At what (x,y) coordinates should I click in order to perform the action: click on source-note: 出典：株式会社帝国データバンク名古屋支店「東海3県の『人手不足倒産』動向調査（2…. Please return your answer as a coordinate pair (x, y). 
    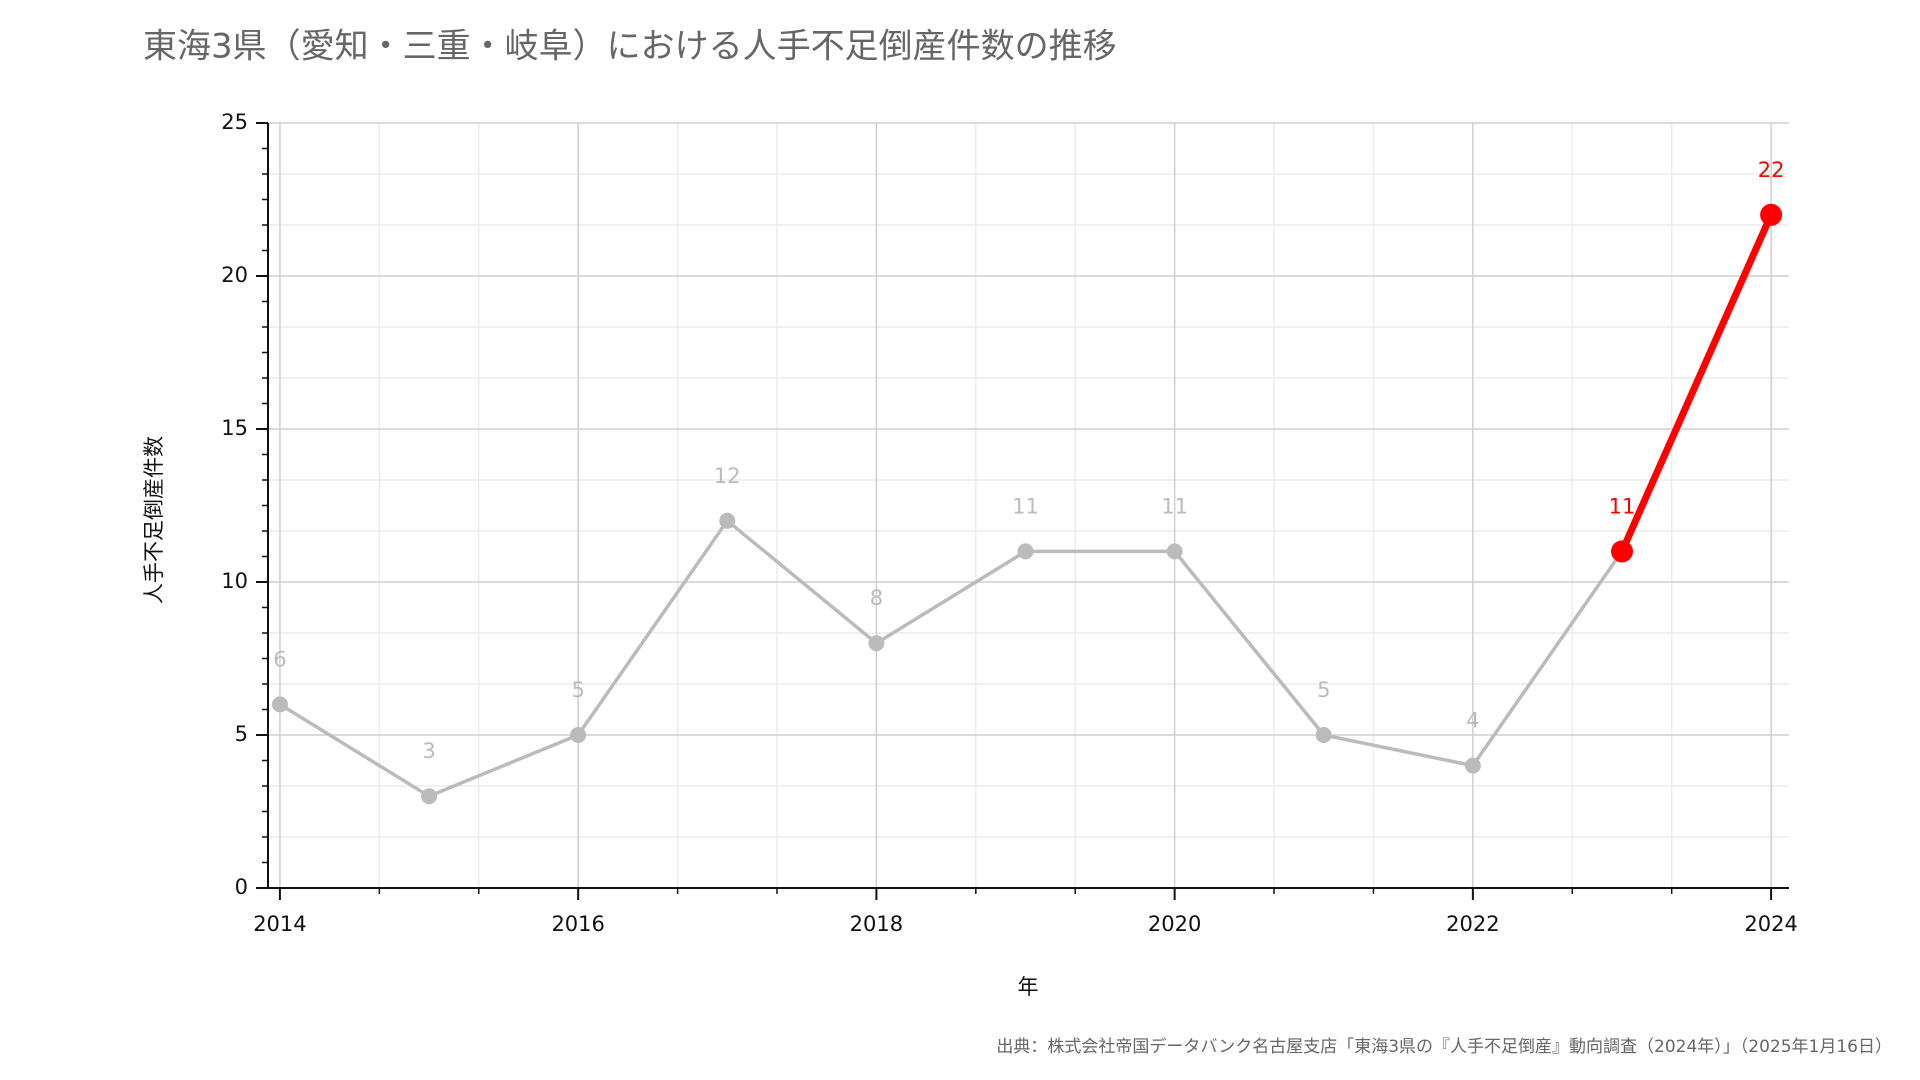
    Looking at the image, I should click on (1444, 1046).